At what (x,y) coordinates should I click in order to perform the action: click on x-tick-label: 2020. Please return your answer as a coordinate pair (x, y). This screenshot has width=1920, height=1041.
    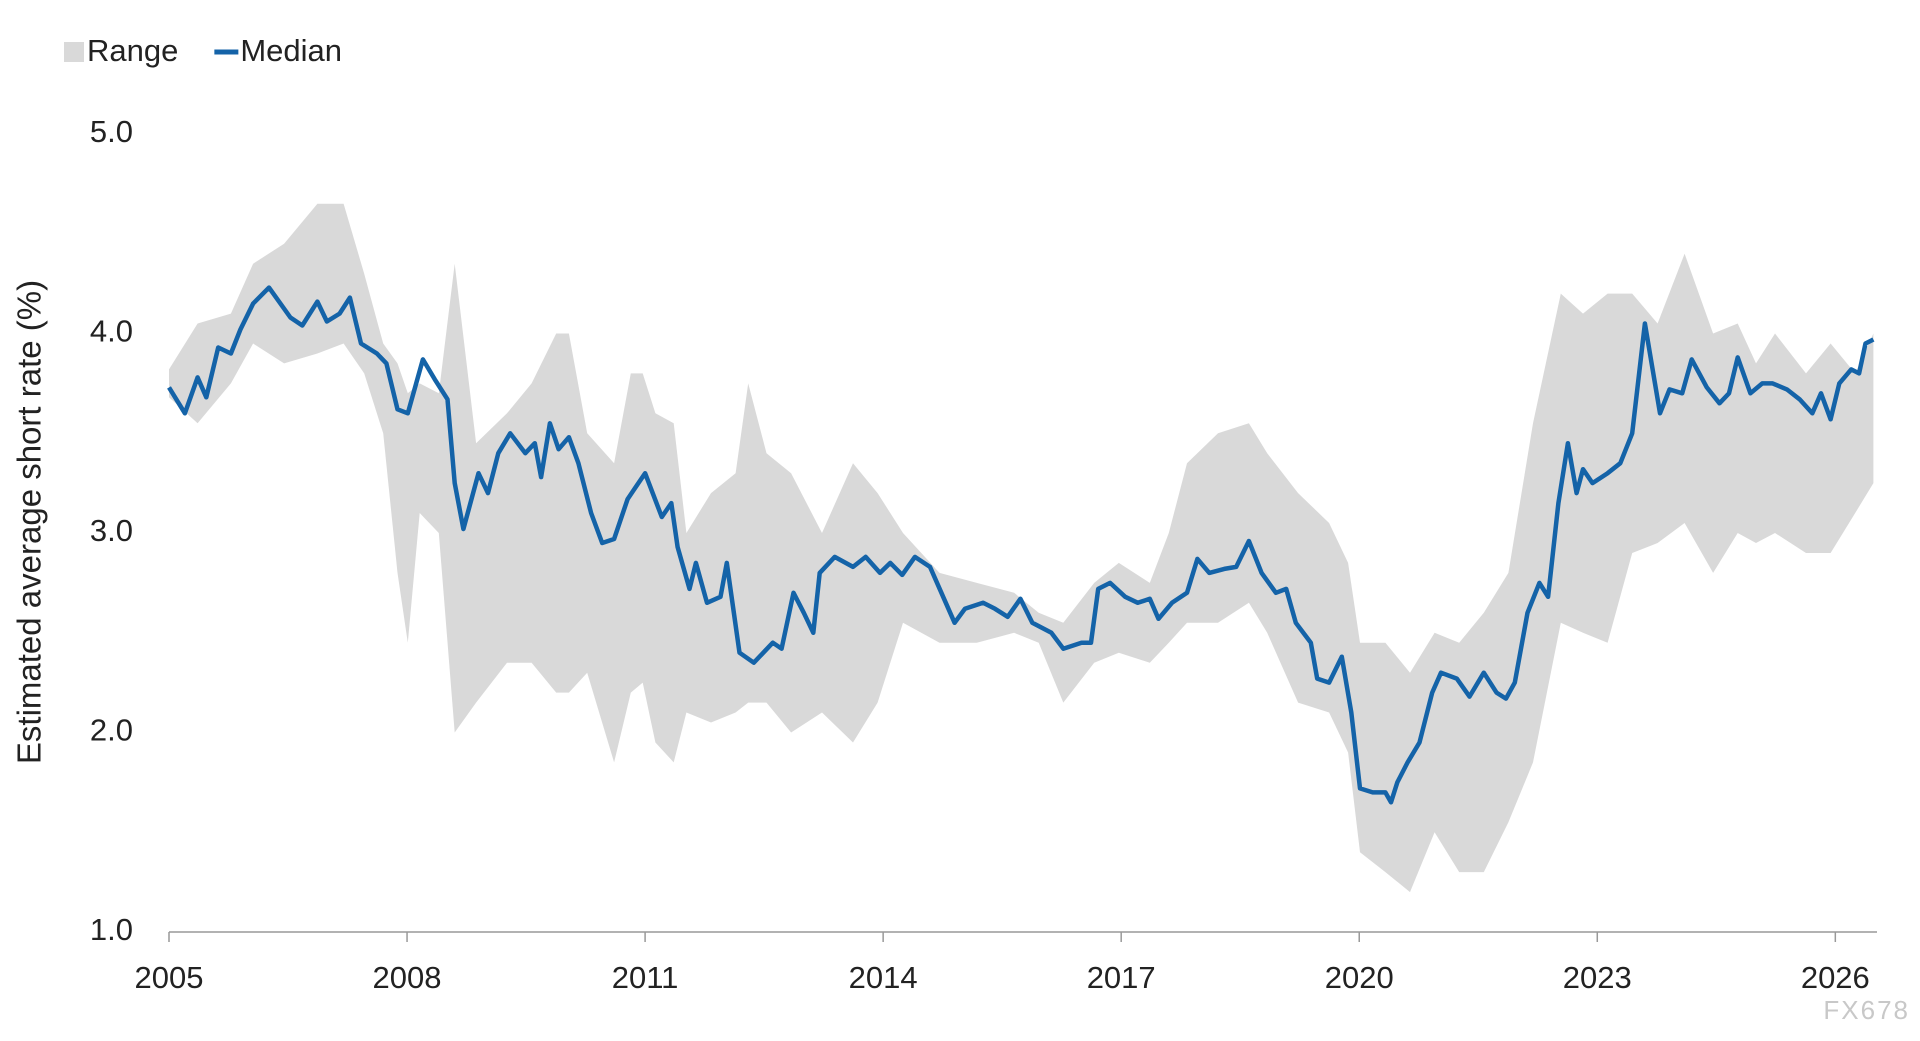
    Looking at the image, I should click on (1359, 977).